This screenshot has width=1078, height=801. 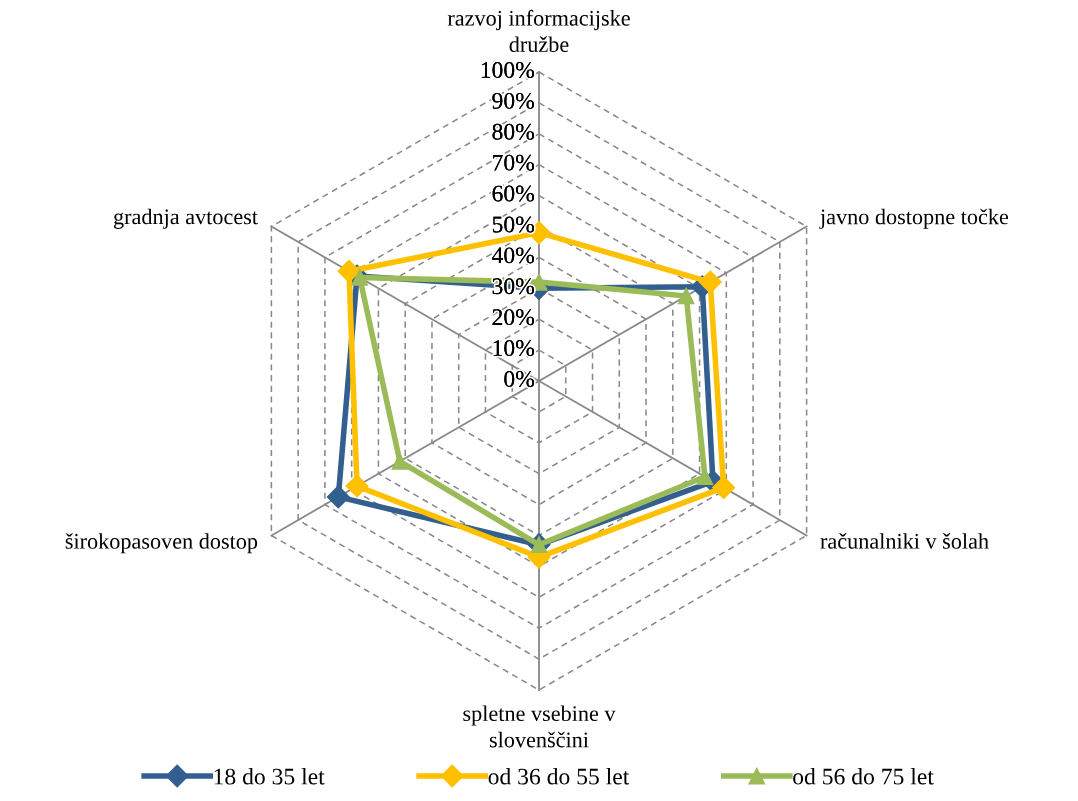 I want to click on legend-label: od 56 do 75 let, so click(x=863, y=776).